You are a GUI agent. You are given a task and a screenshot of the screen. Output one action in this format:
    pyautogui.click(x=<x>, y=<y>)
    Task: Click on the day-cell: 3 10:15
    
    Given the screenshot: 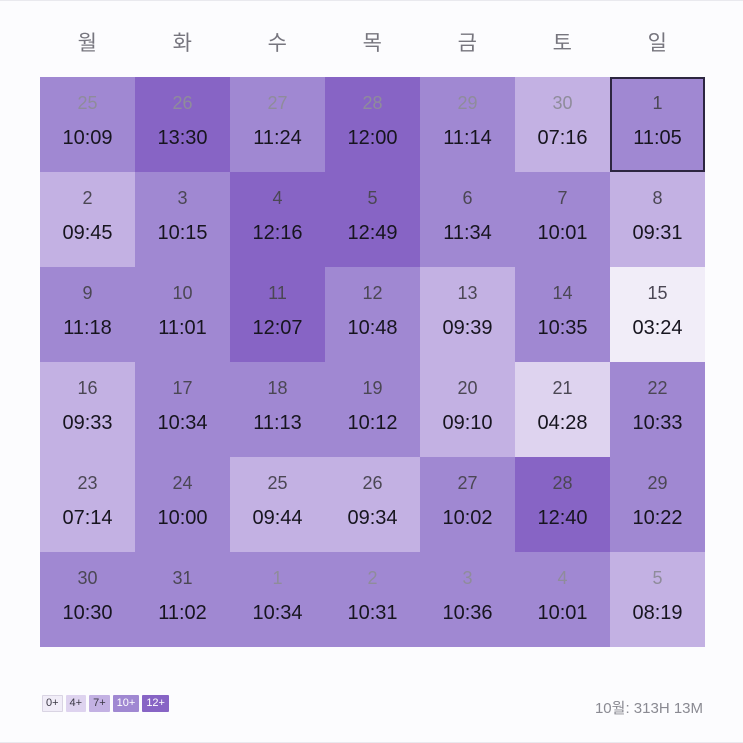 What is the action you would take?
    pyautogui.click(x=182, y=219)
    